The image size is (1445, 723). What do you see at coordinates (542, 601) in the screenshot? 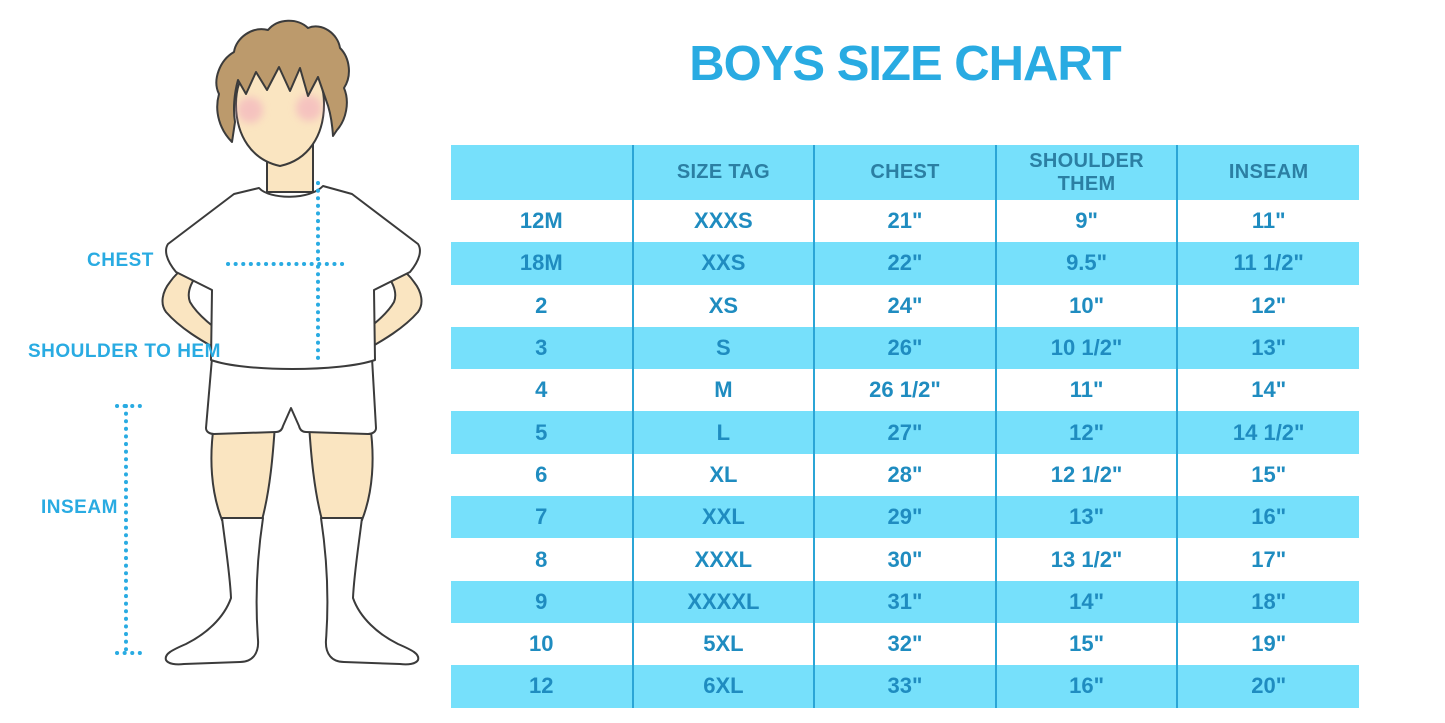
I see `row-size-cell: 9` at bounding box center [542, 601].